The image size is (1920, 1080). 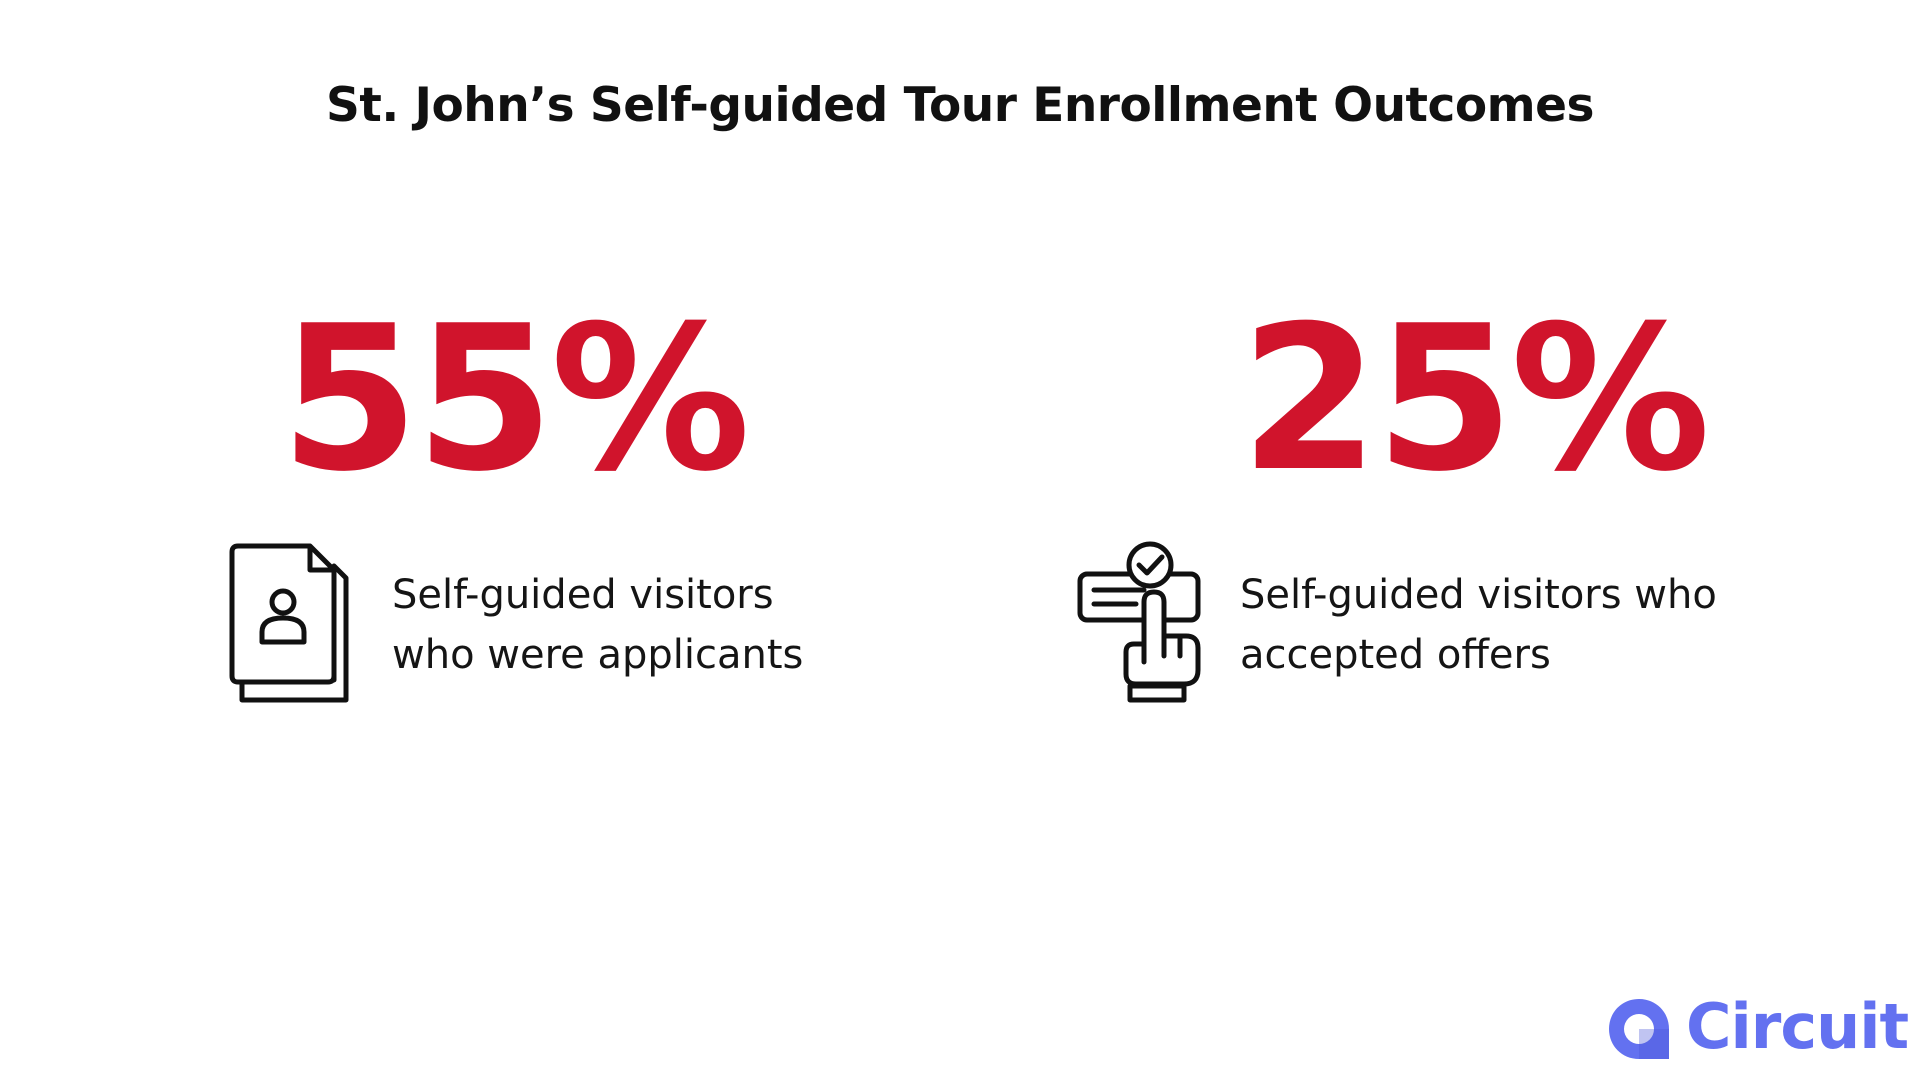 I want to click on applicants-description-line-2: who were applicants, so click(x=598, y=655).